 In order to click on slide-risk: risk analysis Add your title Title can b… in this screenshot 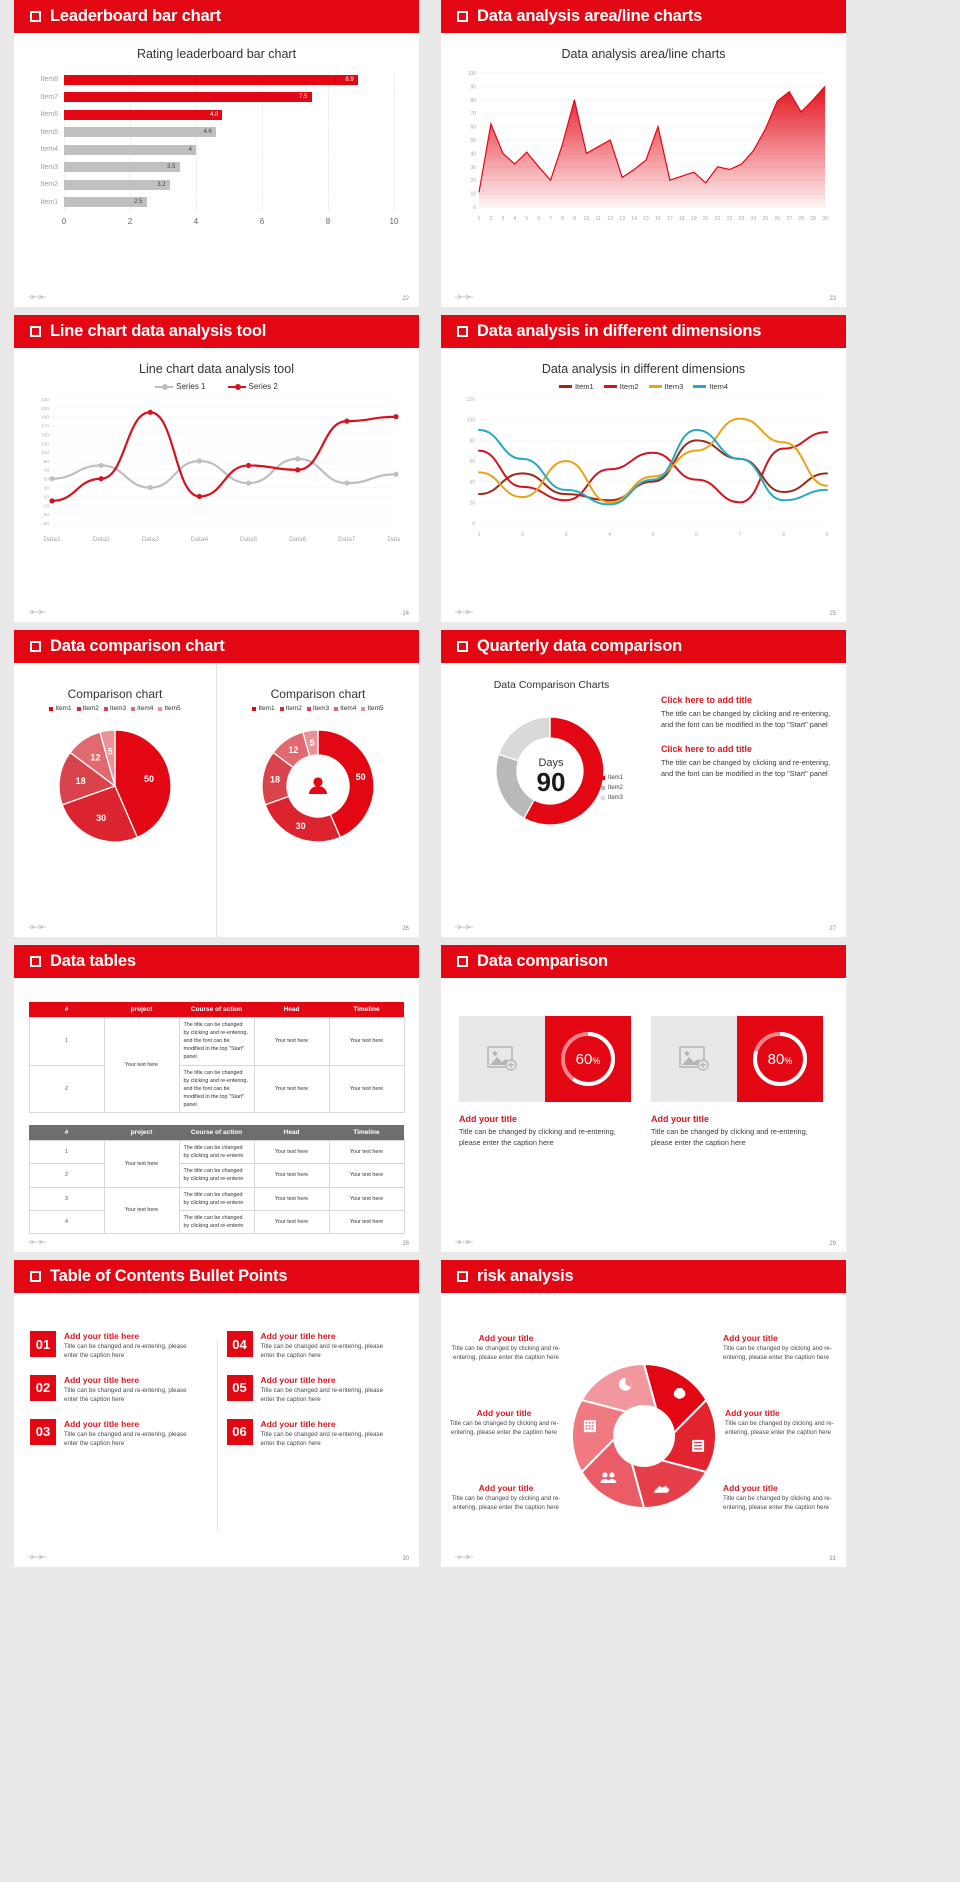, I will do `click(643, 1413)`.